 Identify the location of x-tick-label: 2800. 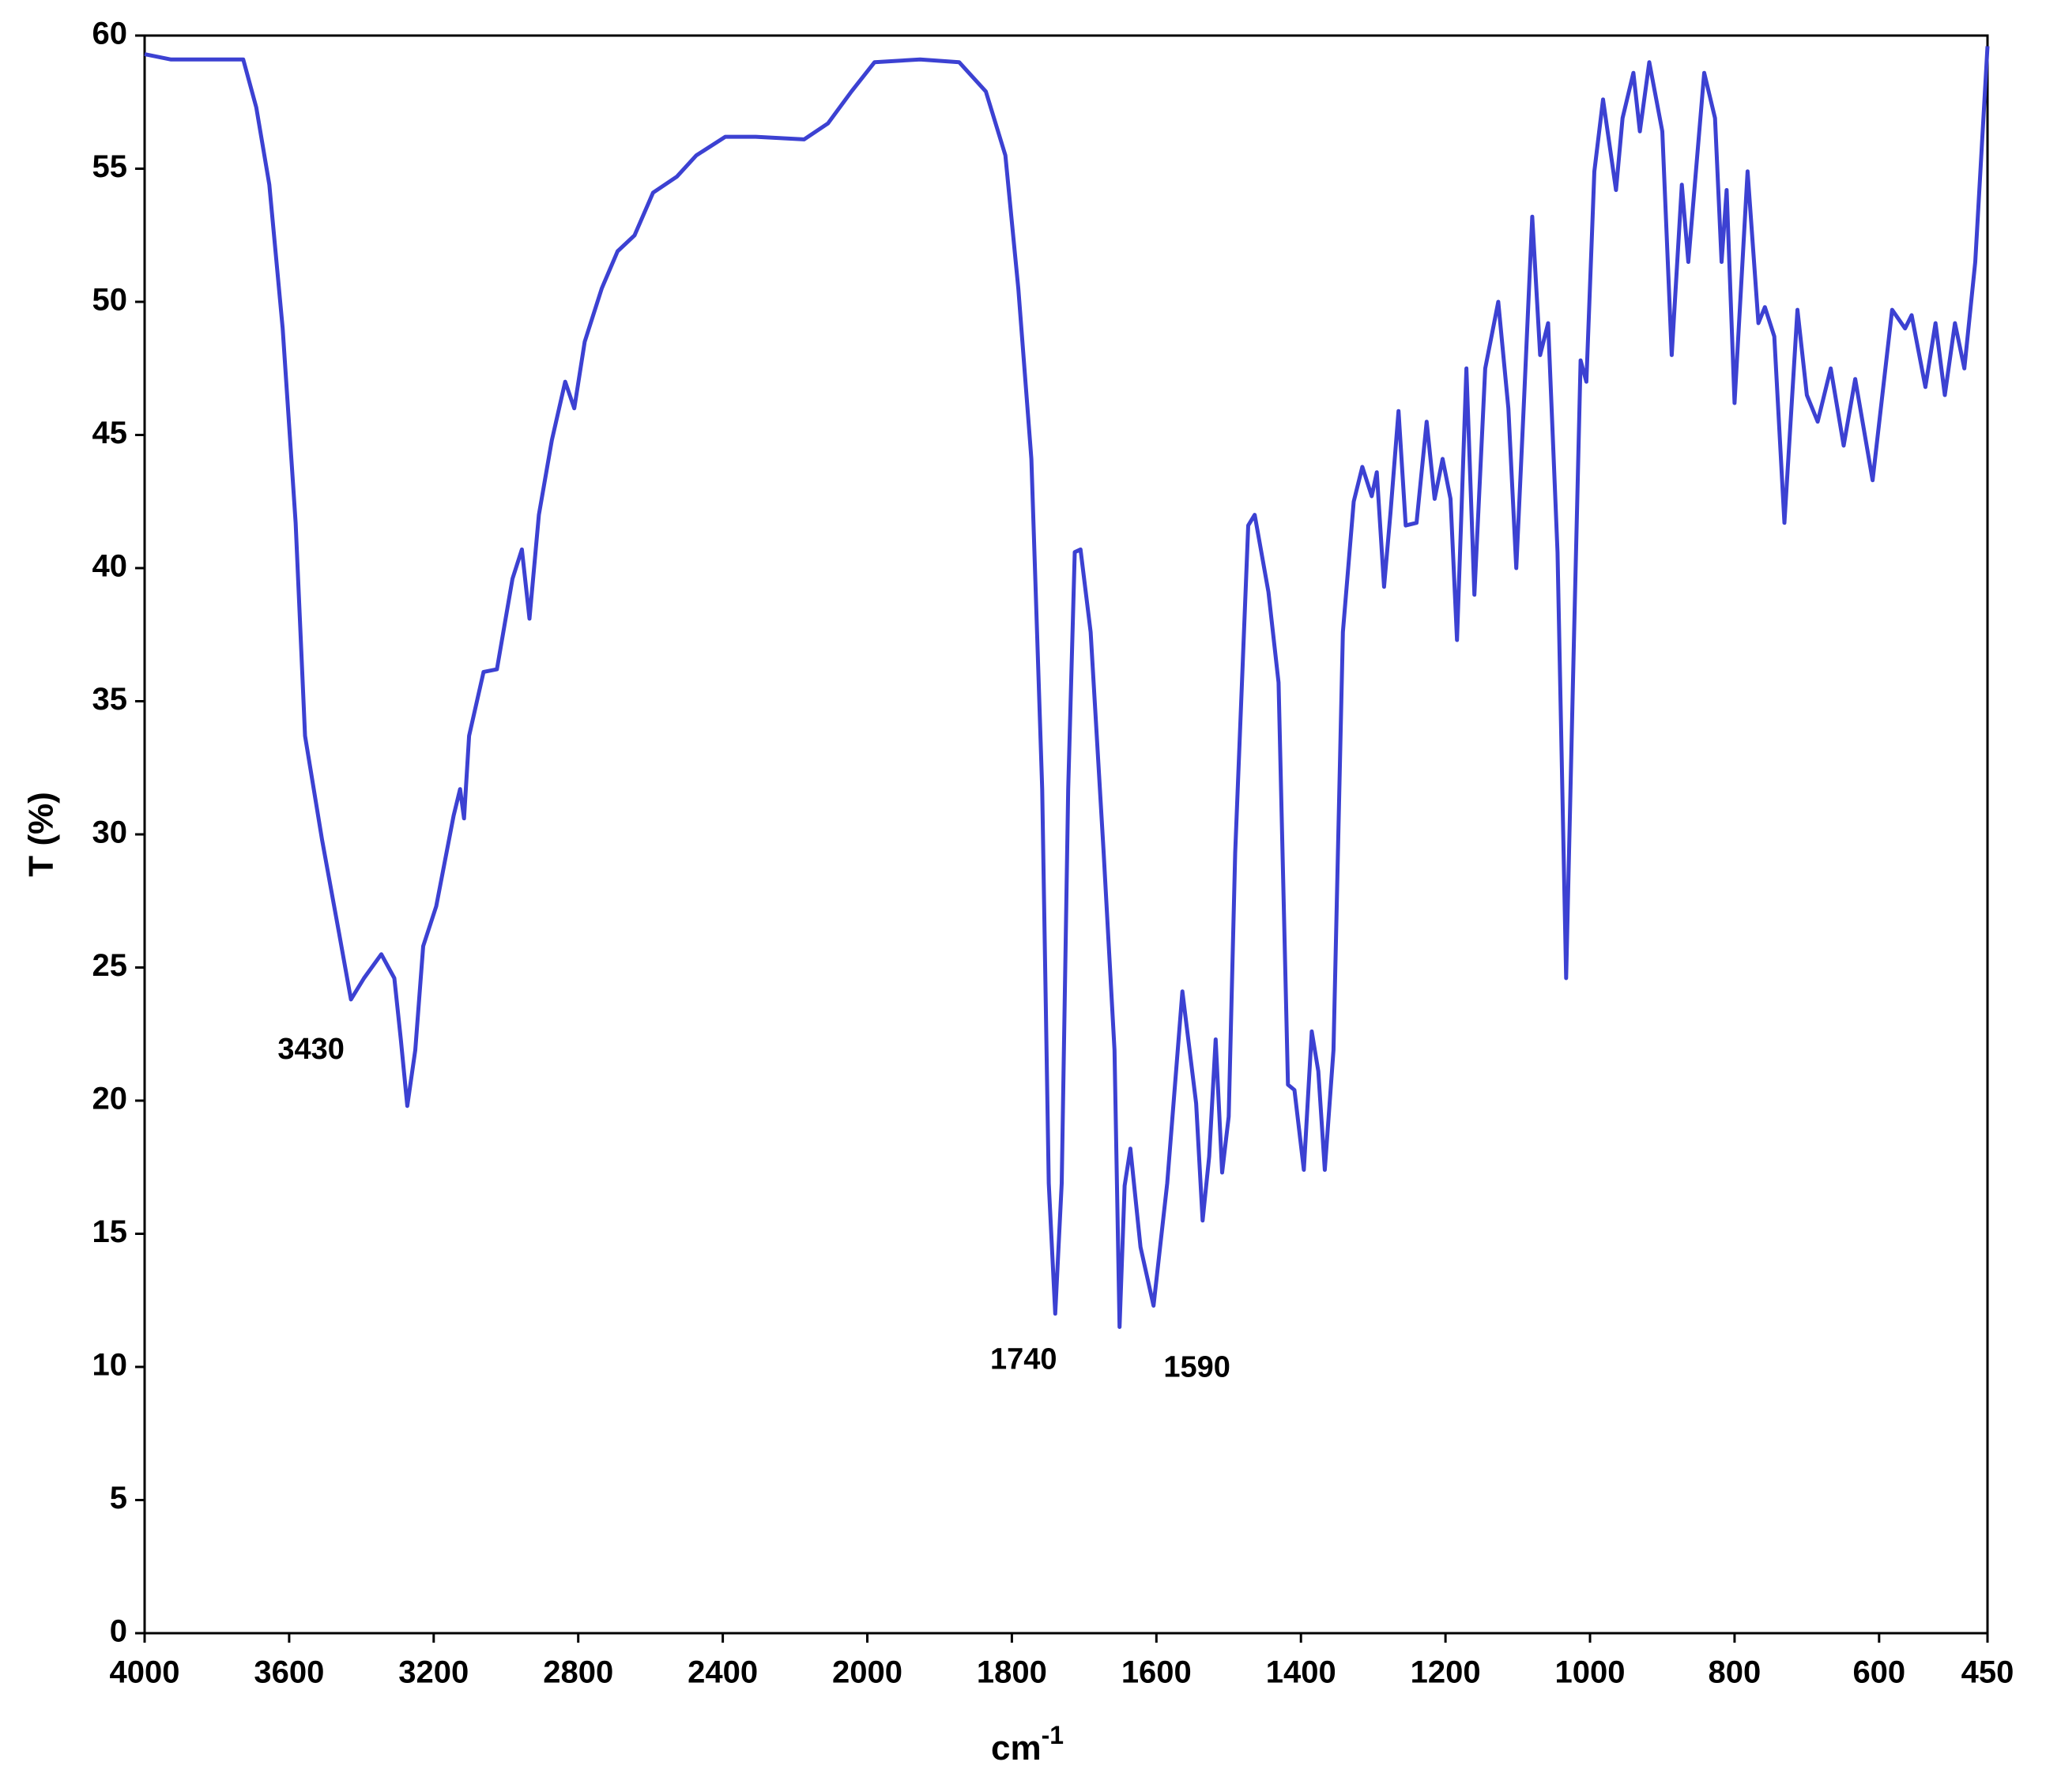
(578, 1672).